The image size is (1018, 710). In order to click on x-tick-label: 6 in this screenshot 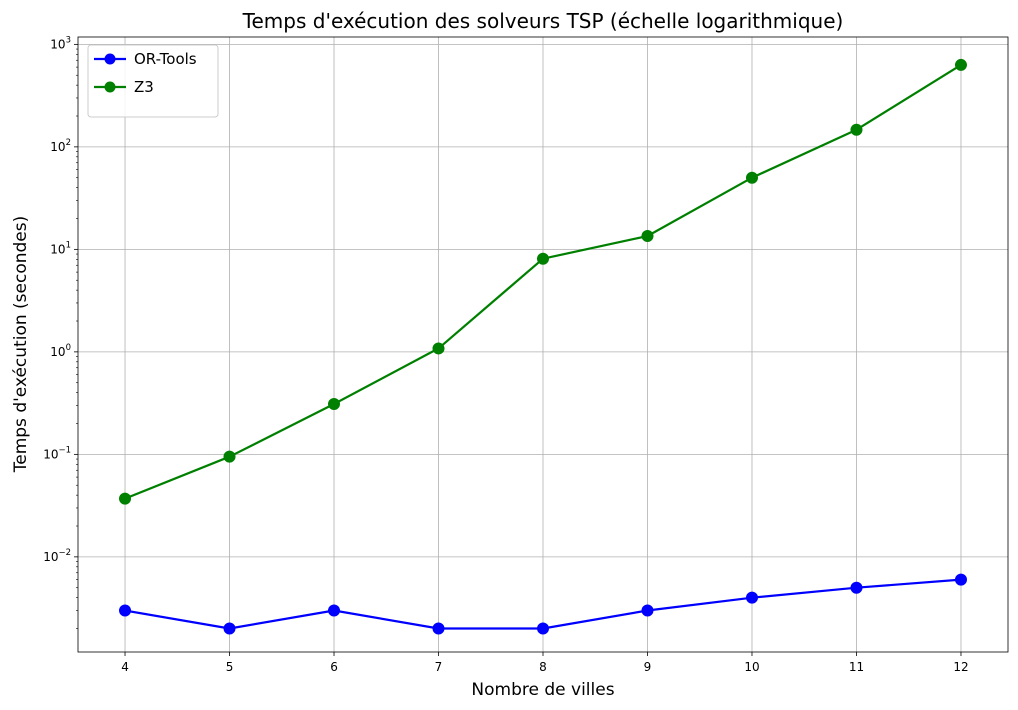, I will do `click(334, 667)`.